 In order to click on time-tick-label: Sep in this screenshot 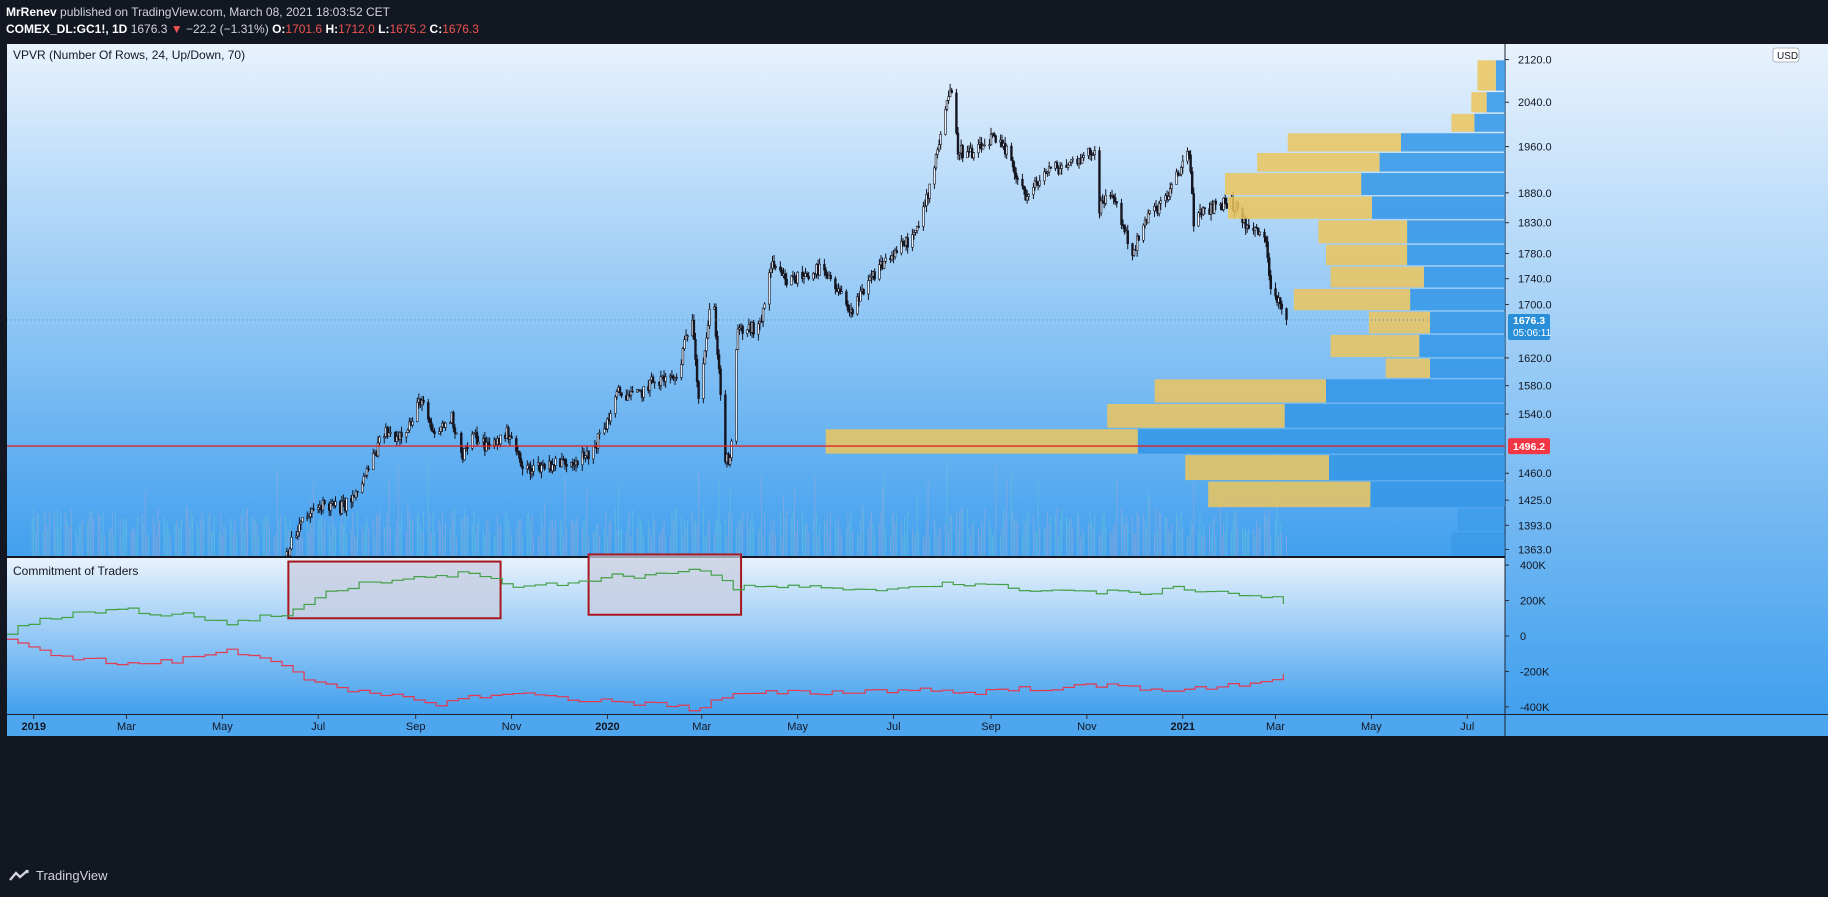, I will do `click(991, 727)`.